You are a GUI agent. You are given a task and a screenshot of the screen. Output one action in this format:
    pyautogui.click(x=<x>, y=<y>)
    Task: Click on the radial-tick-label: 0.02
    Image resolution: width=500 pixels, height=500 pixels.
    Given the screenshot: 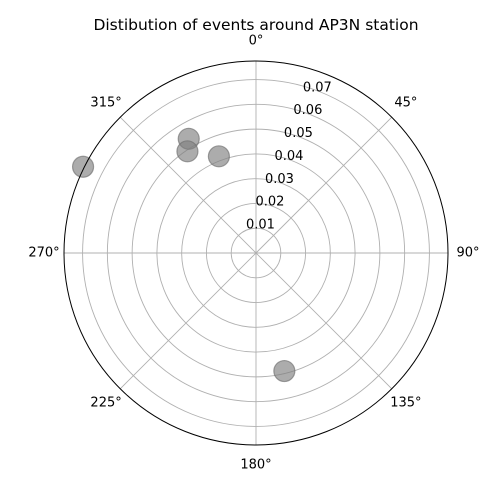 What is the action you would take?
    pyautogui.click(x=269, y=202)
    